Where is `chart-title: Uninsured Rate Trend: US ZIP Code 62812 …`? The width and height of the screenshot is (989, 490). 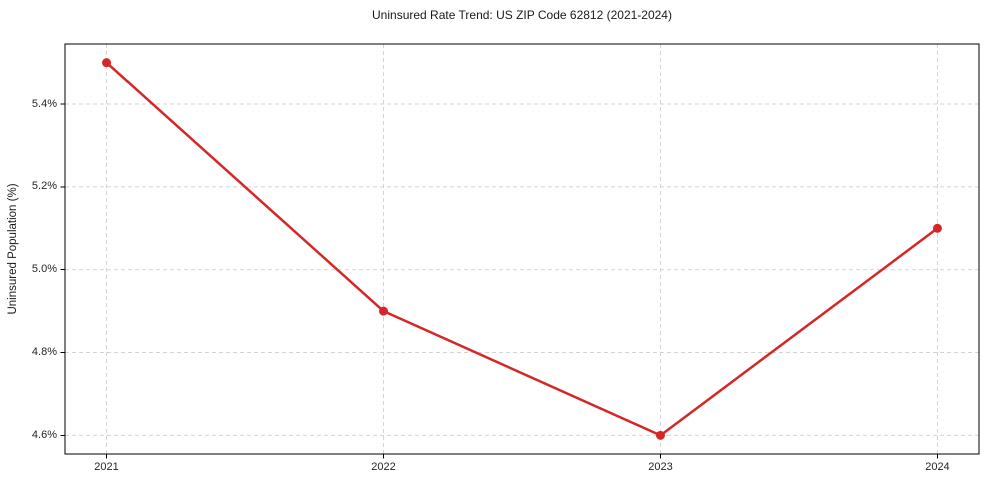 chart-title: Uninsured Rate Trend: US ZIP Code 62812 … is located at coordinates (522, 15).